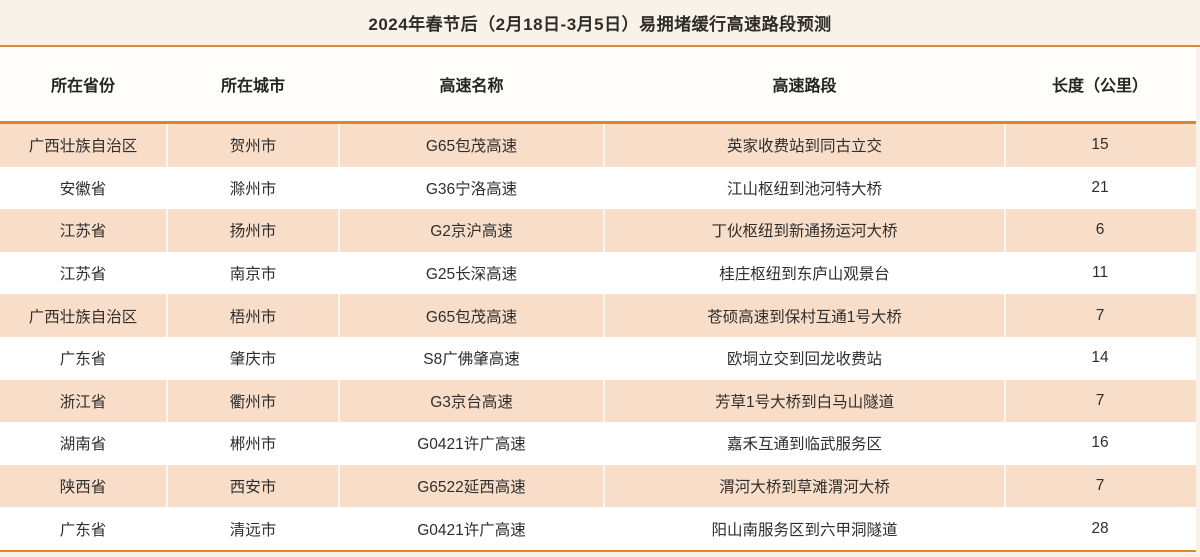 This screenshot has height=557, width=1200. Describe the element at coordinates (254, 230) in the screenshot. I see `cell-city: 扬州市` at that location.